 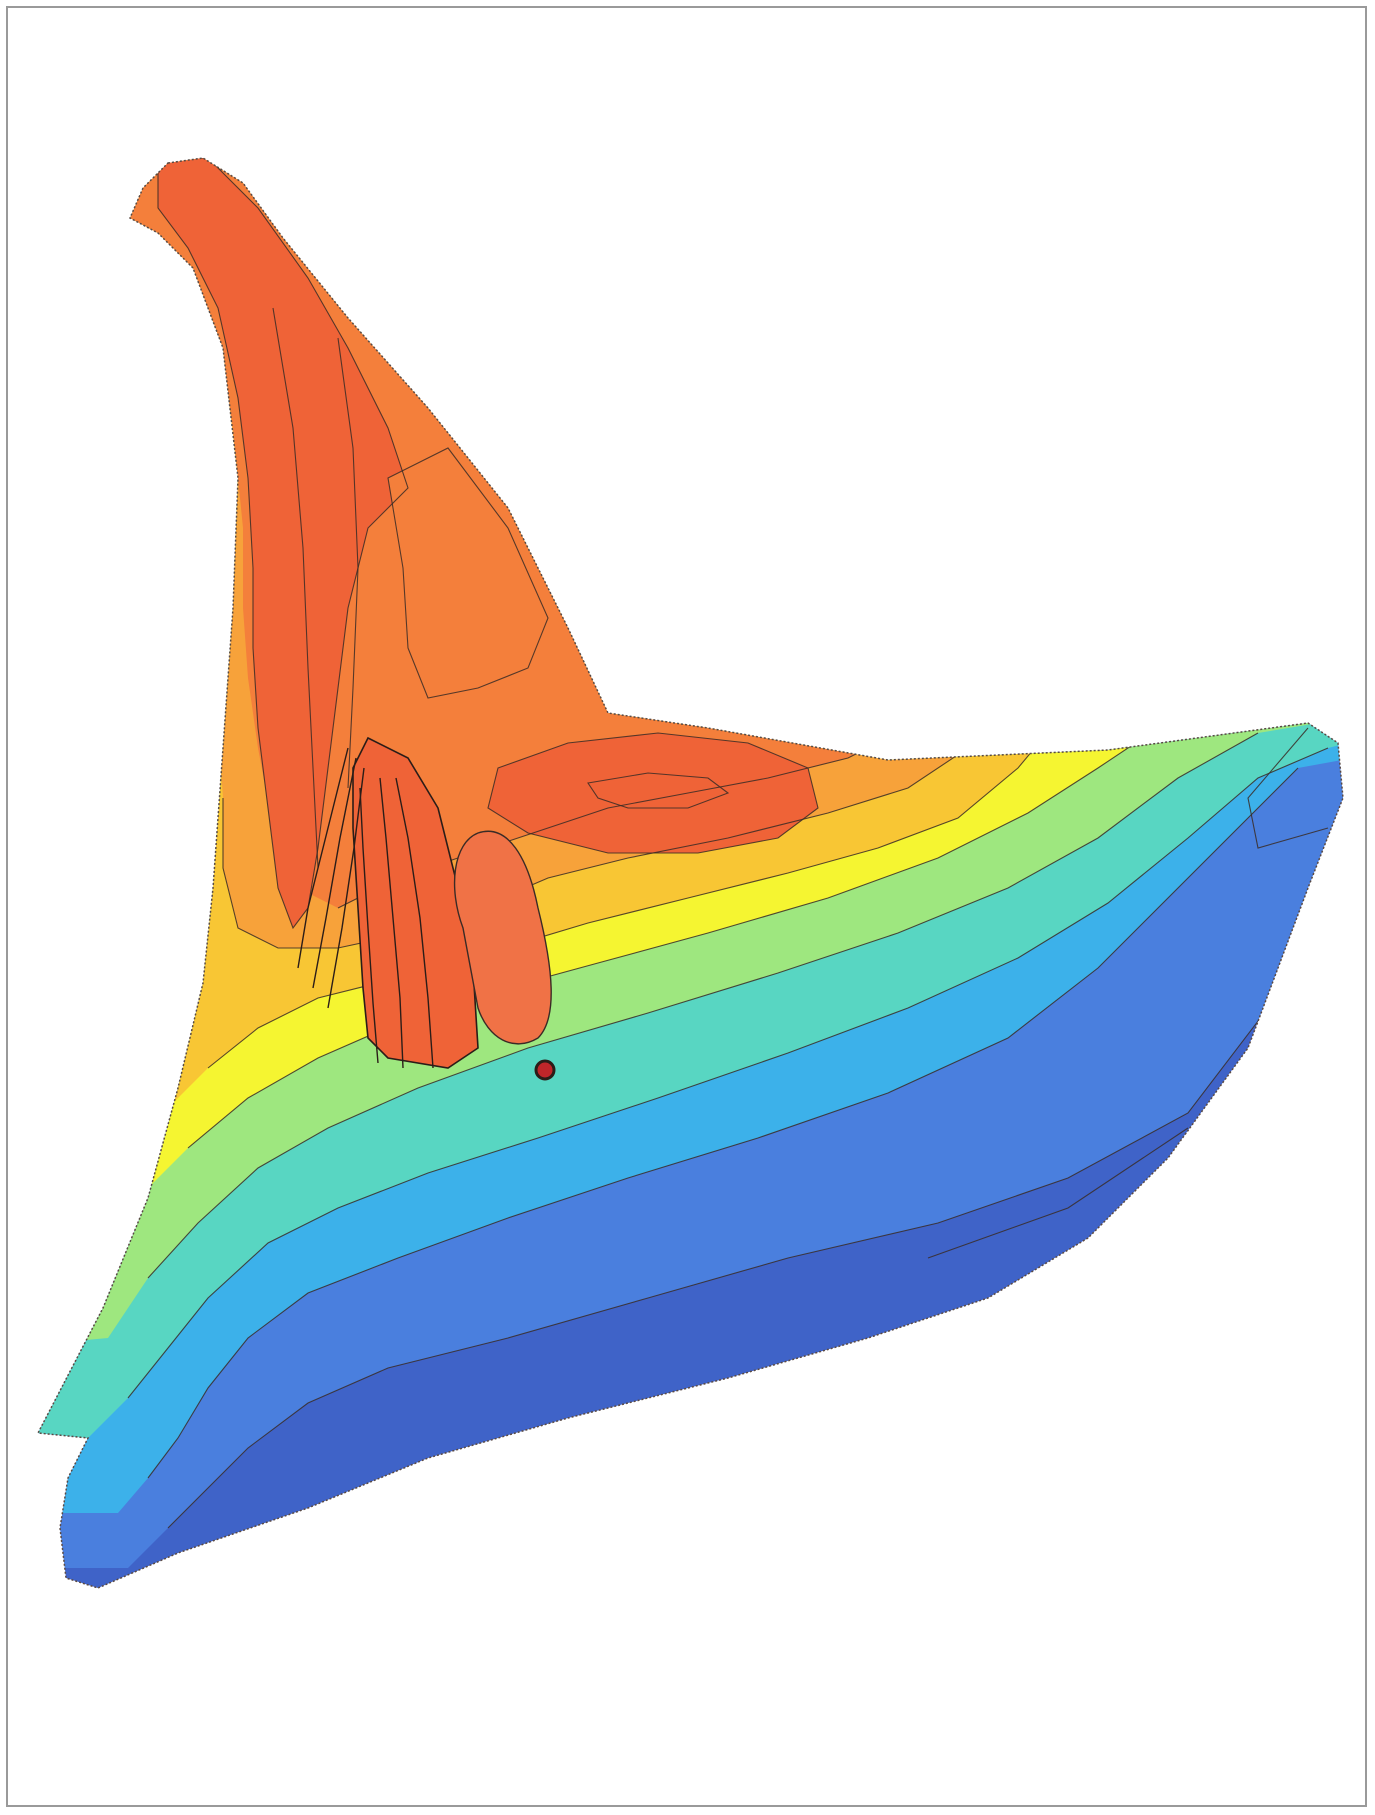 What do you see at coordinates (468, 573) in the screenshot?
I see `band-upper-tongue` at bounding box center [468, 573].